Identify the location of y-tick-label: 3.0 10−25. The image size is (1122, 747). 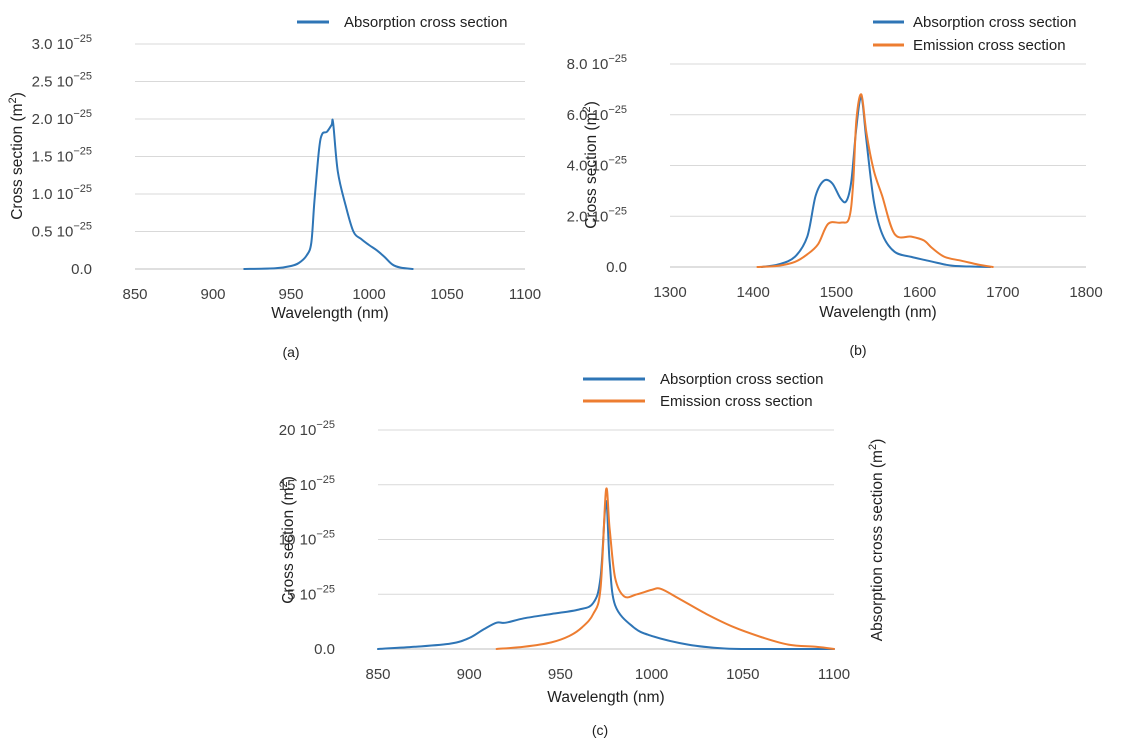
(62, 43).